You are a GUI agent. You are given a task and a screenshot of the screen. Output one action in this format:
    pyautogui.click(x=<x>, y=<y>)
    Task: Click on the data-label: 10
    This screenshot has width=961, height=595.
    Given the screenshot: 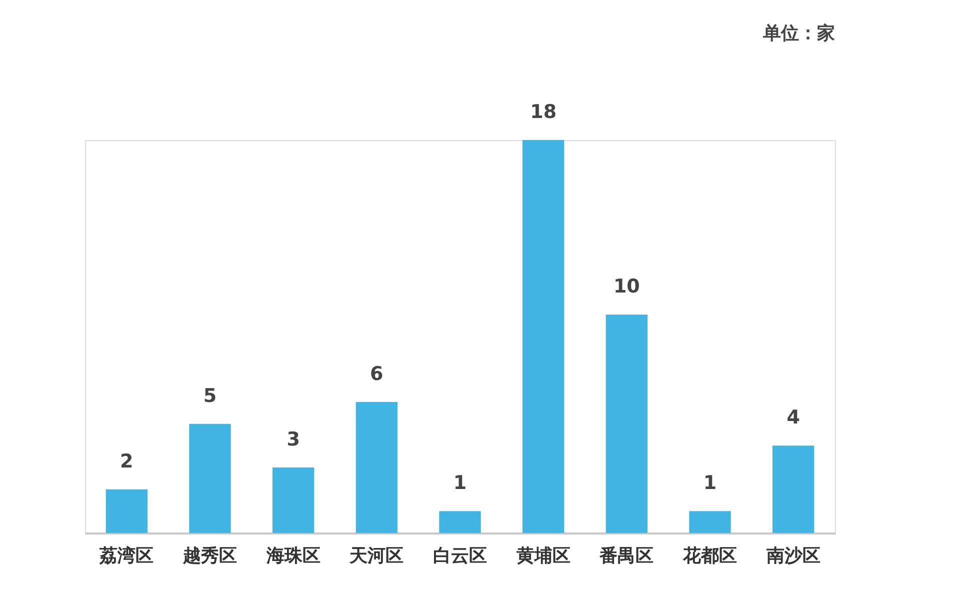 What is the action you would take?
    pyautogui.click(x=626, y=287)
    